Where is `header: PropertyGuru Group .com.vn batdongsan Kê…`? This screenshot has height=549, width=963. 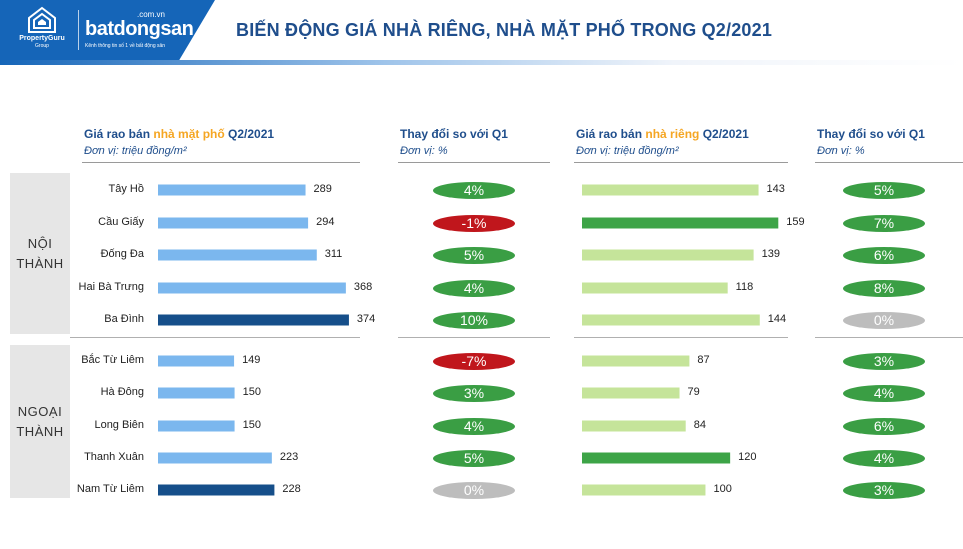
header: PropertyGuru Group .com.vn batdongsan Kê… is located at coordinates (481, 32).